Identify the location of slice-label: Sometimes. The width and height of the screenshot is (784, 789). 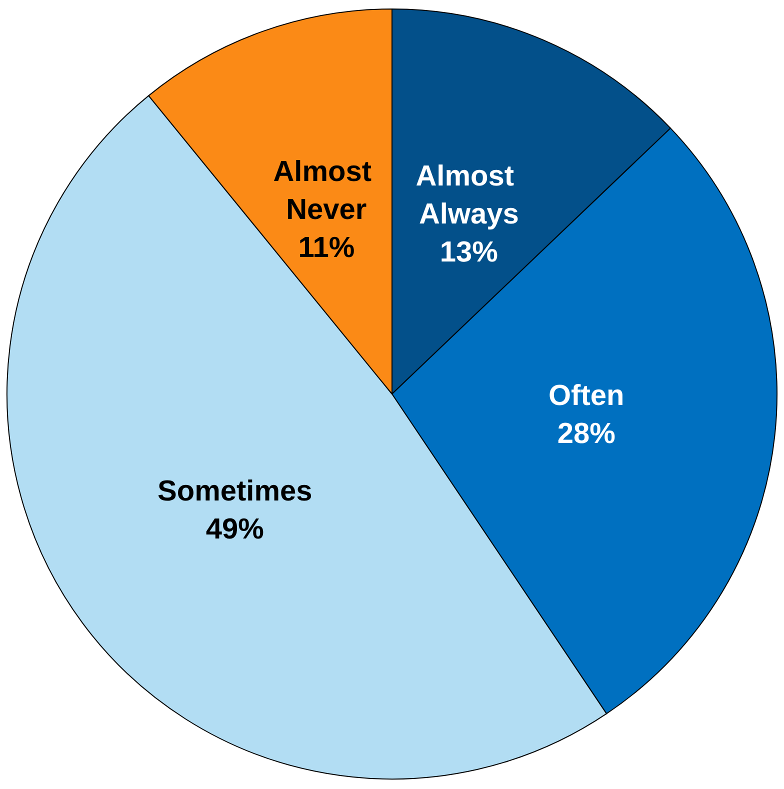
(235, 491).